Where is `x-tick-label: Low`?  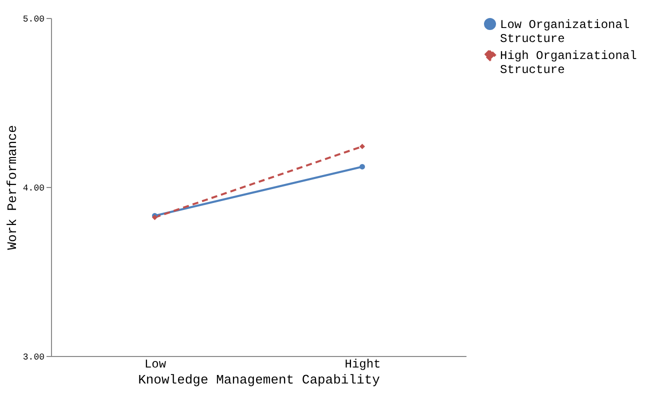 x-tick-label: Low is located at coordinates (155, 365).